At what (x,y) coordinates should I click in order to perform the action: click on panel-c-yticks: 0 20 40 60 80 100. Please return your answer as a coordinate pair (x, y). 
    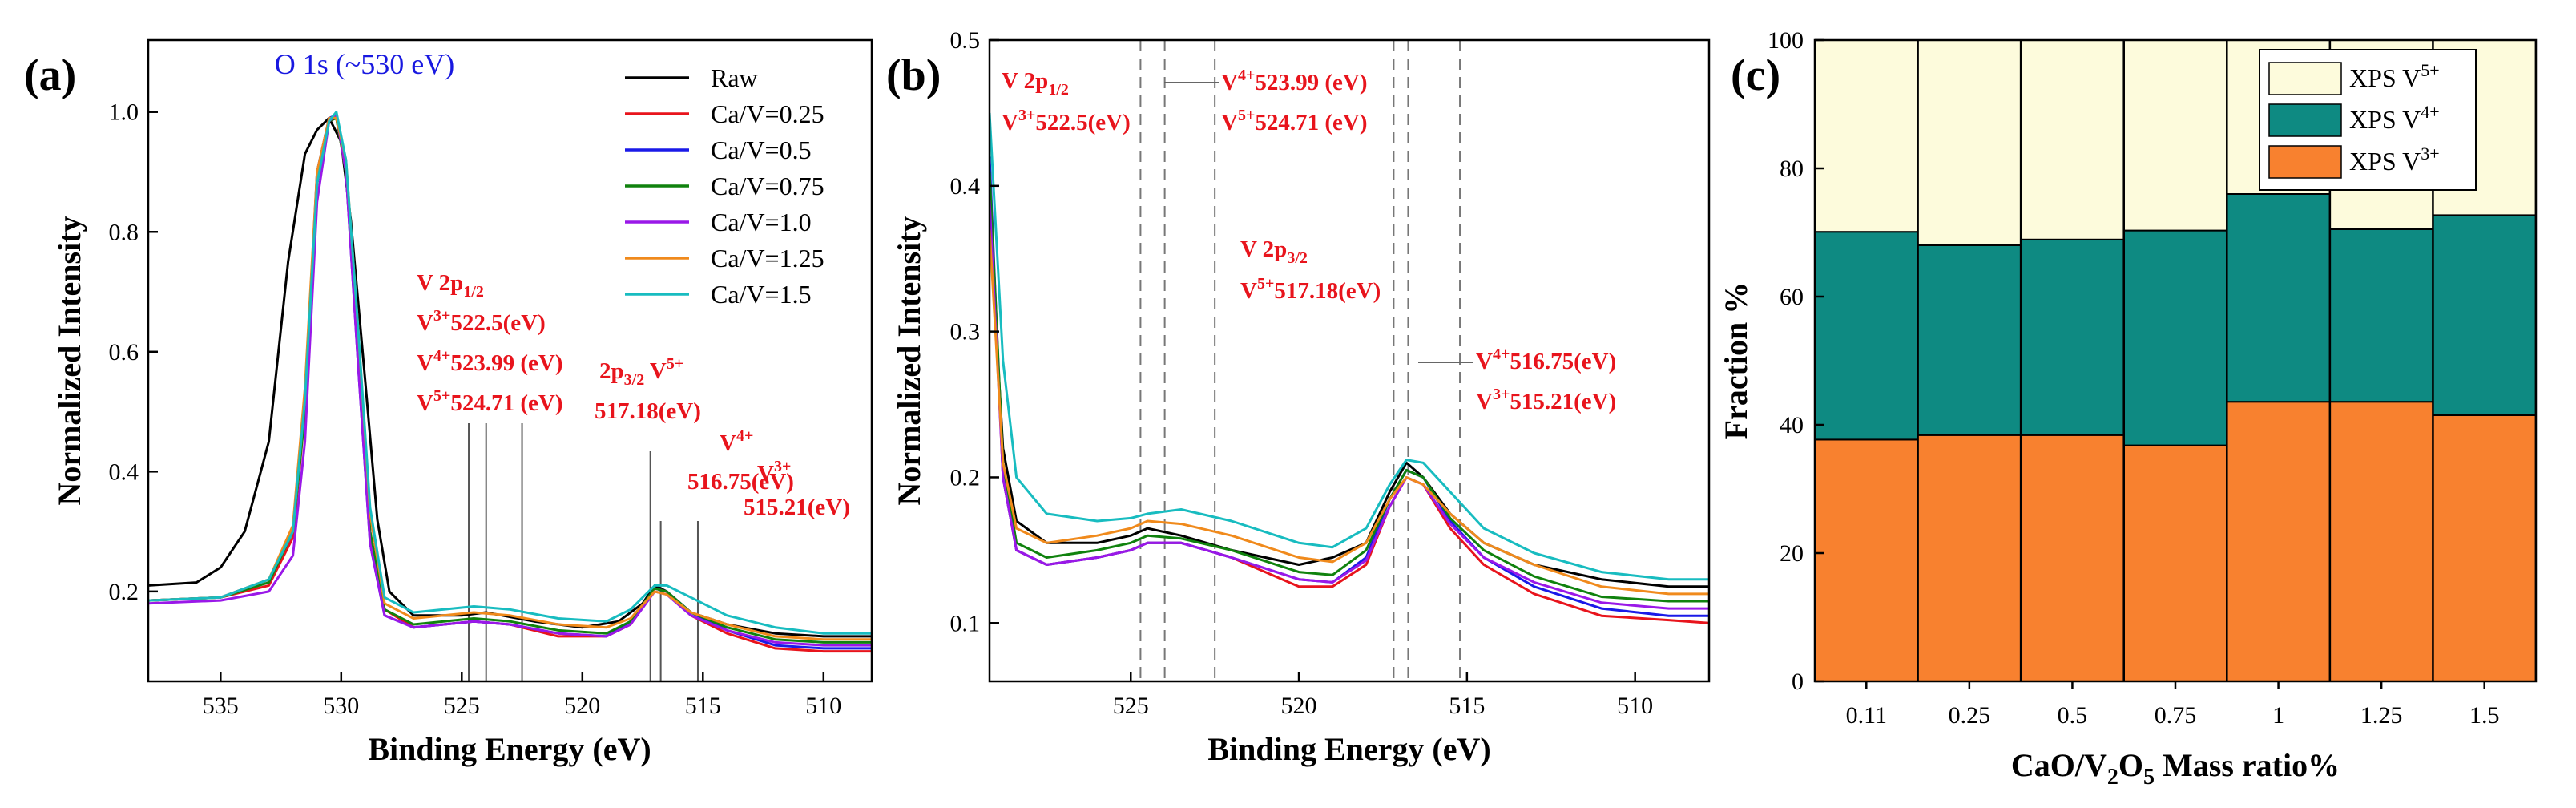
    Looking at the image, I should click on (1796, 361).